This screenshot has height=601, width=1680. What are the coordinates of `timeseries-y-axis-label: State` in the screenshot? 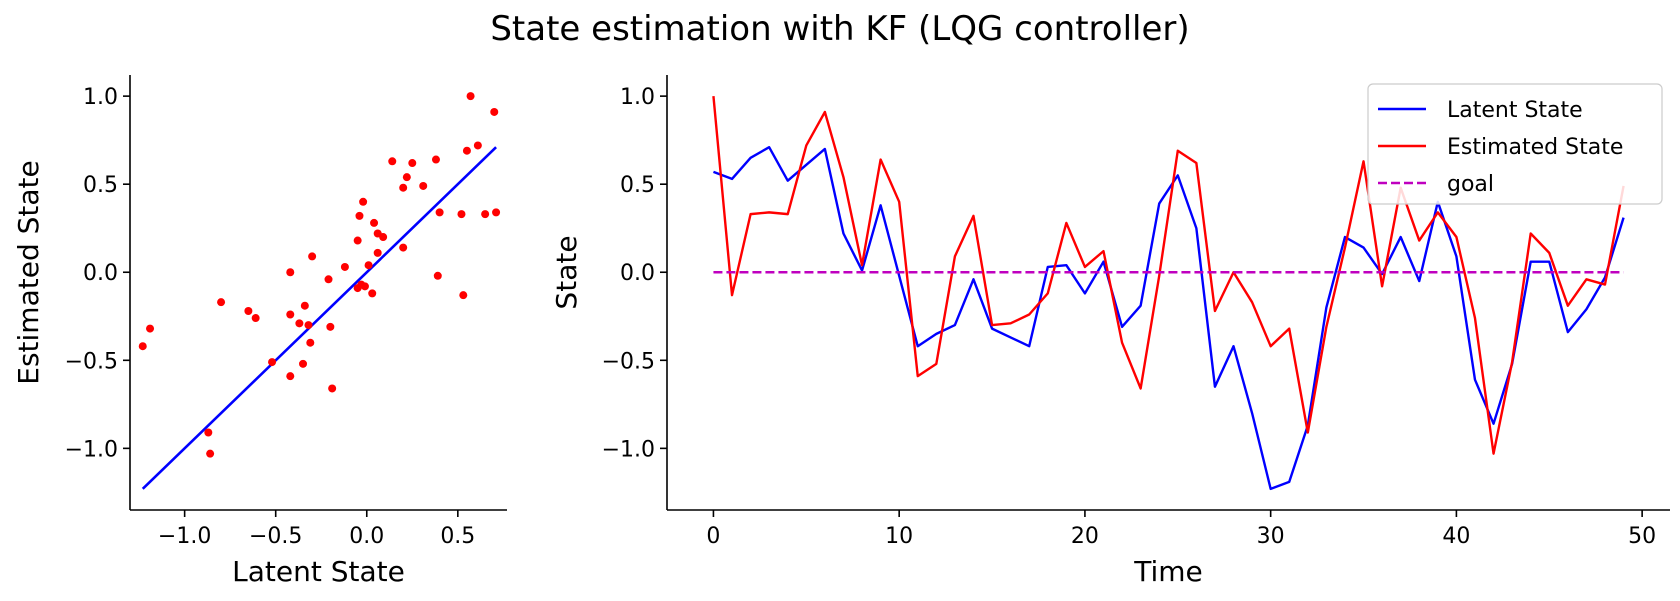 It's located at (566, 272).